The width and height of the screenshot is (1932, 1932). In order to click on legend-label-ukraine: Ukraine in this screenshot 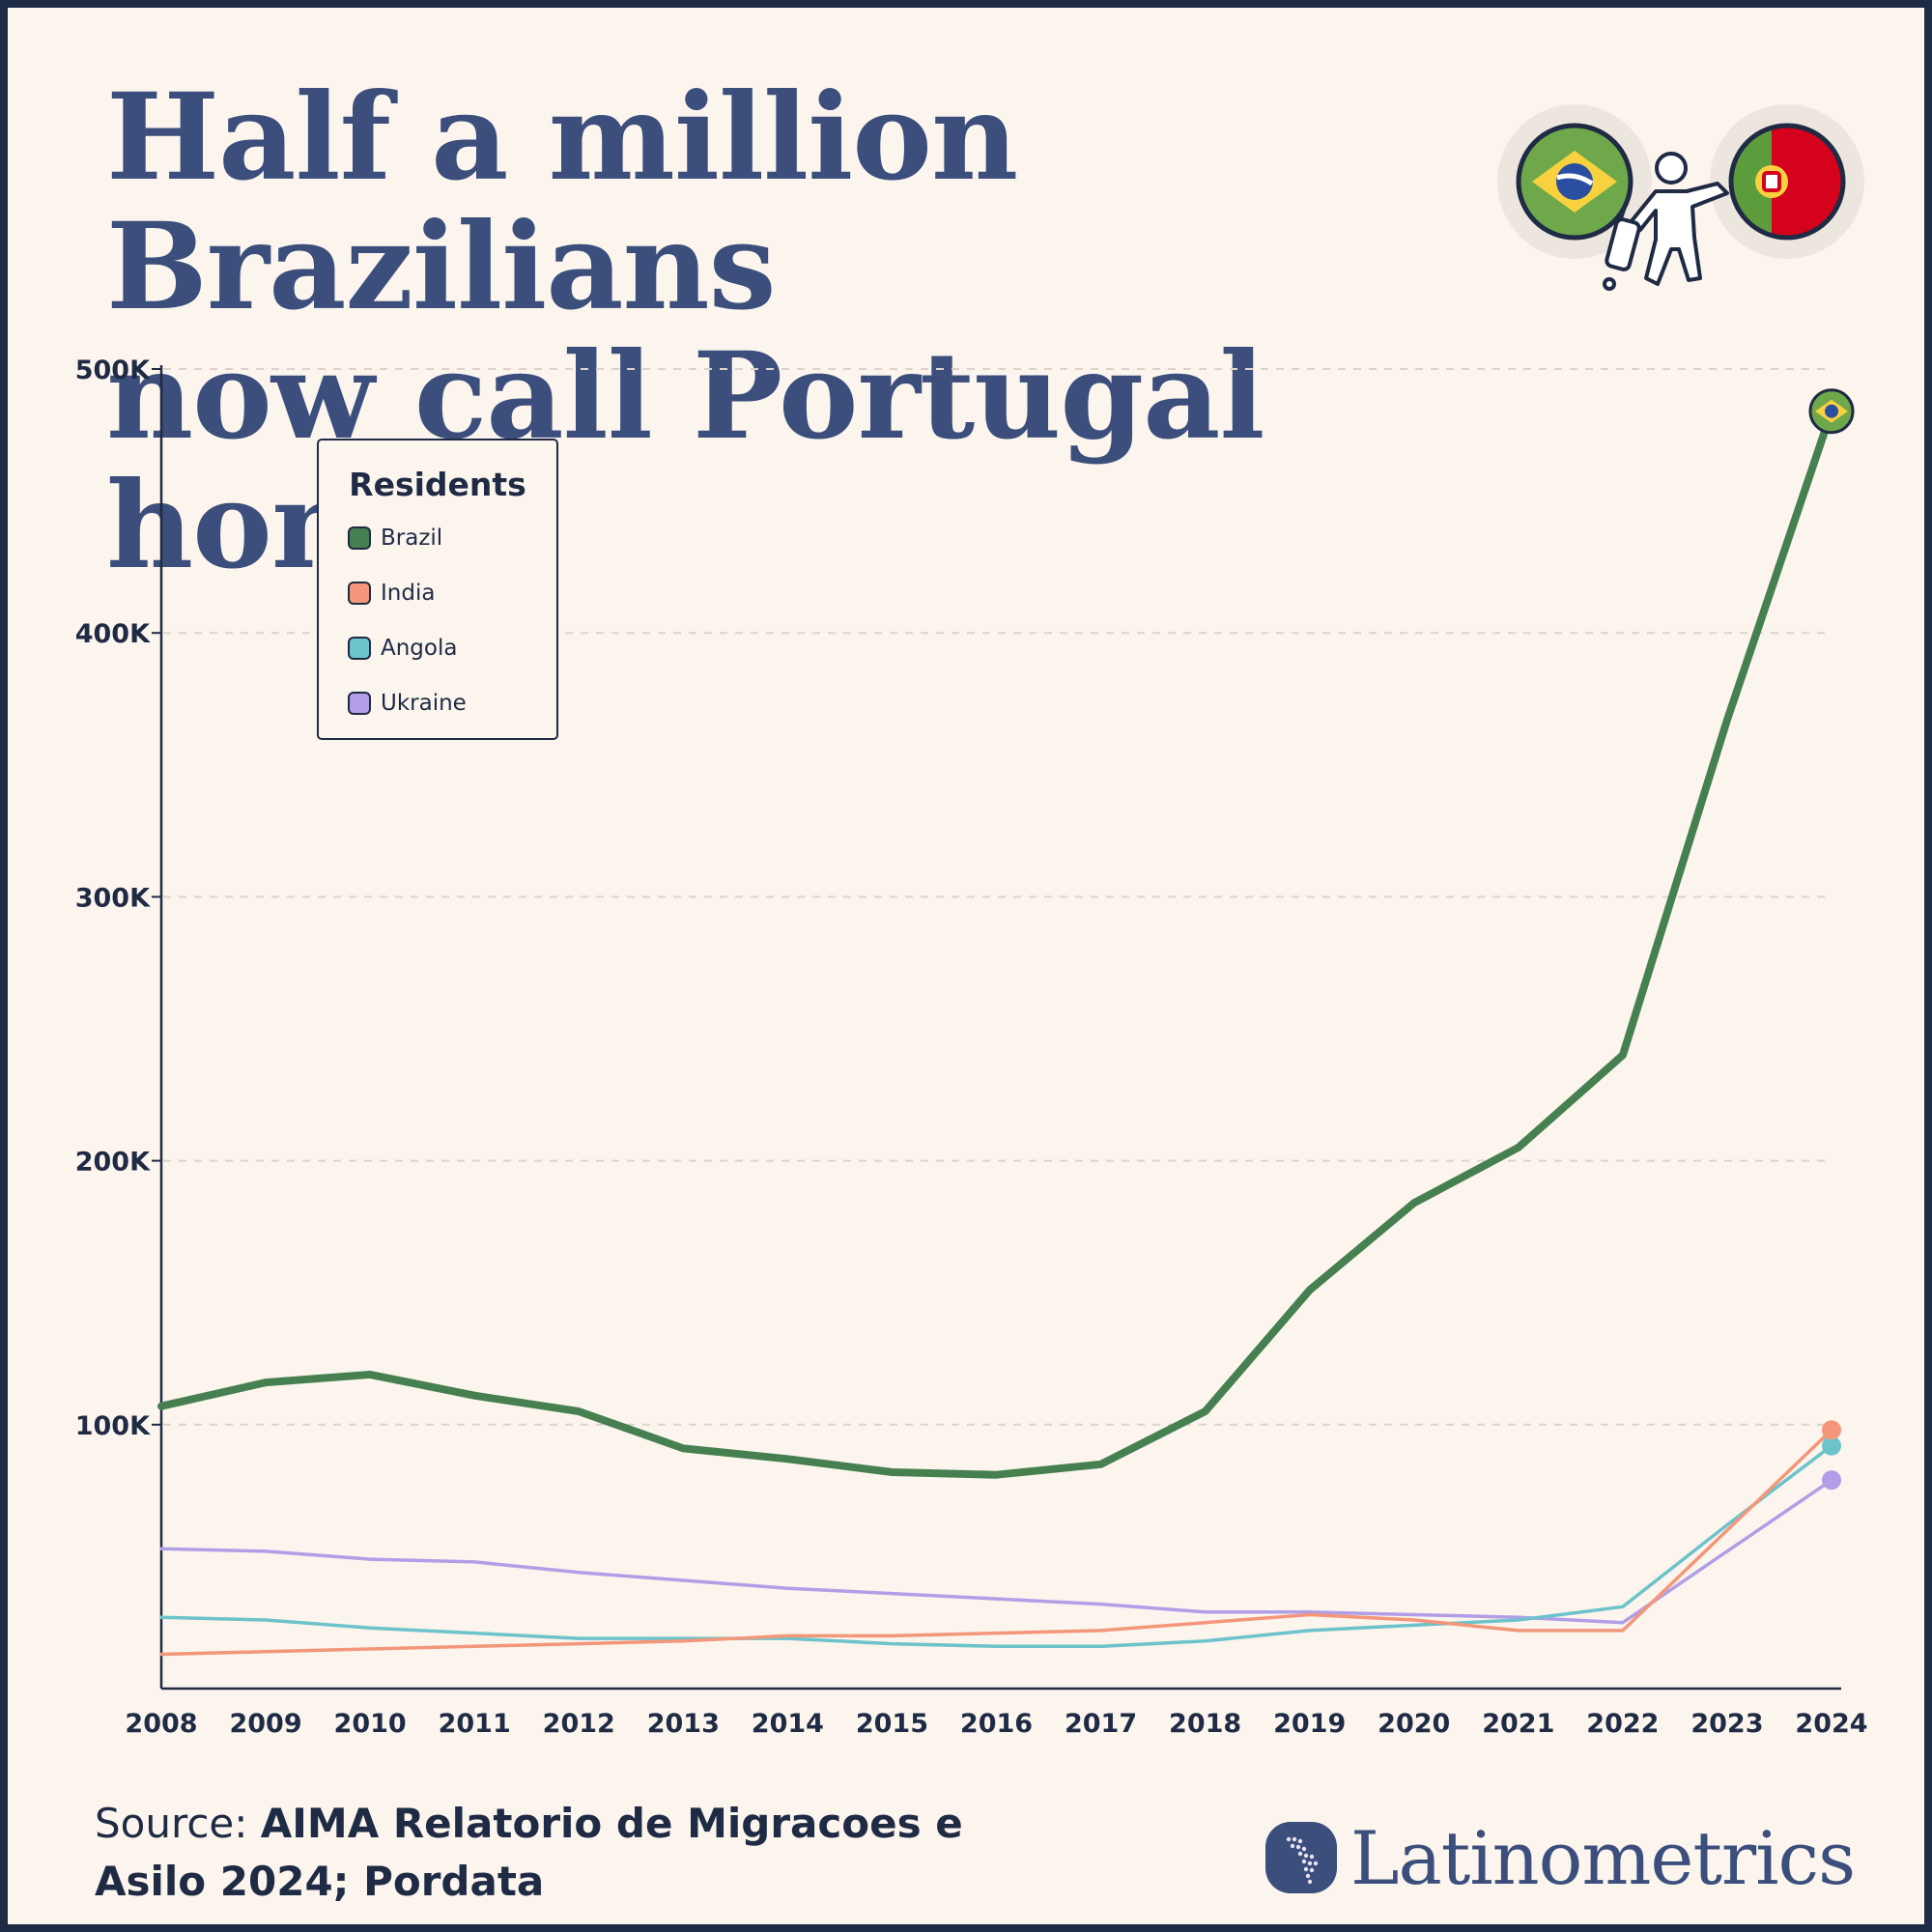, I will do `click(424, 703)`.